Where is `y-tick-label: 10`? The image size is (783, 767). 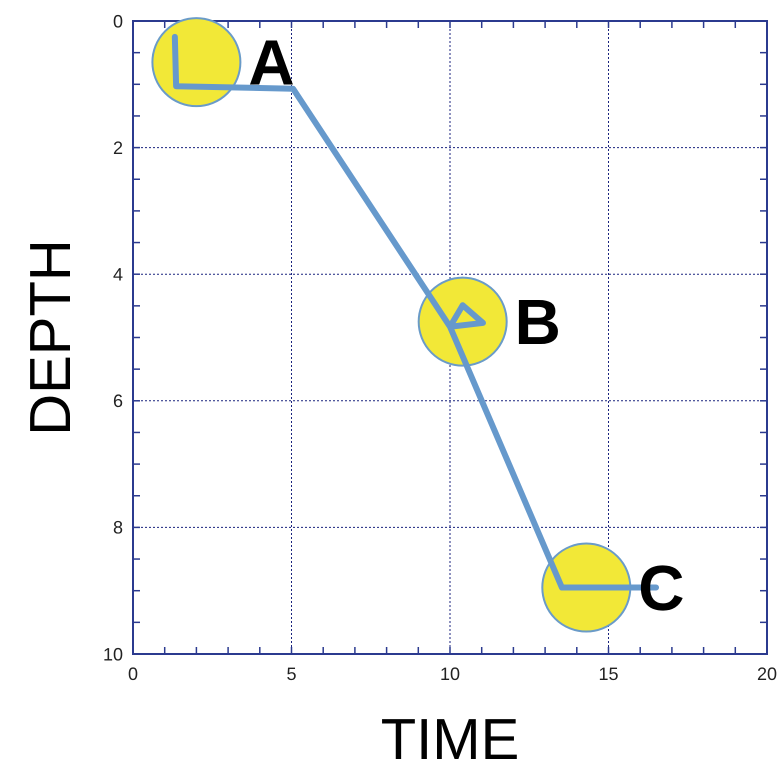
y-tick-label: 10 is located at coordinates (112, 654).